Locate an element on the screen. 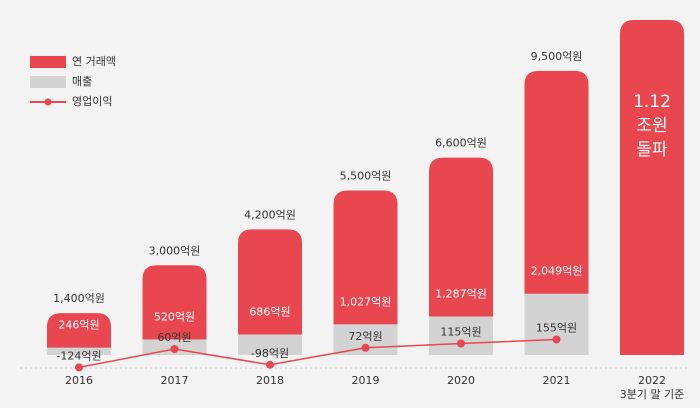  value-label: 4,200억원 is located at coordinates (270, 214).